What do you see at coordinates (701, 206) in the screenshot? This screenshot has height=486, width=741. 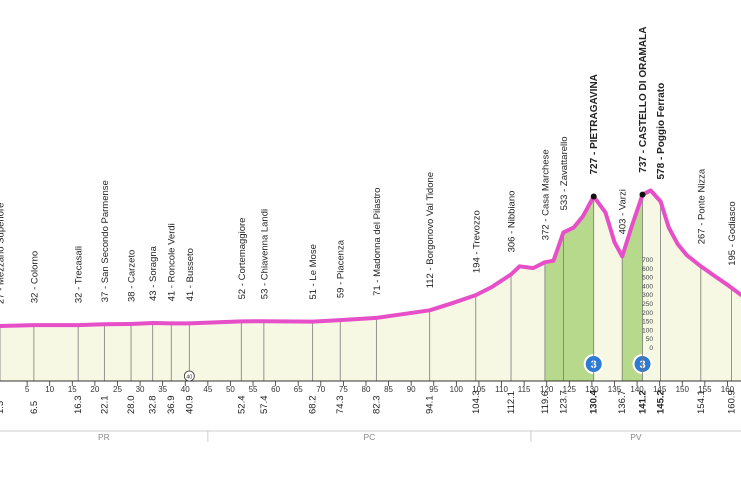 I see `waypoint-label: 267 - Ponte Nizza` at bounding box center [701, 206].